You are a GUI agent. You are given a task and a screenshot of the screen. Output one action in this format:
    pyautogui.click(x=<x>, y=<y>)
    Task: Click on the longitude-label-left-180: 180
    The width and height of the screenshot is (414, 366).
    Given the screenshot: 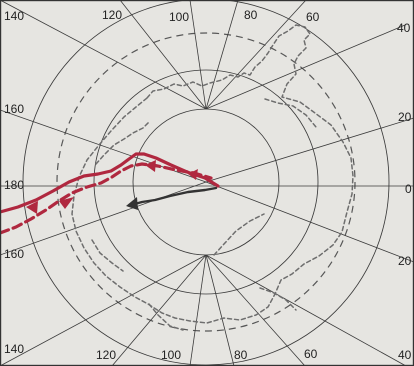 What is the action you would take?
    pyautogui.click(x=14, y=185)
    